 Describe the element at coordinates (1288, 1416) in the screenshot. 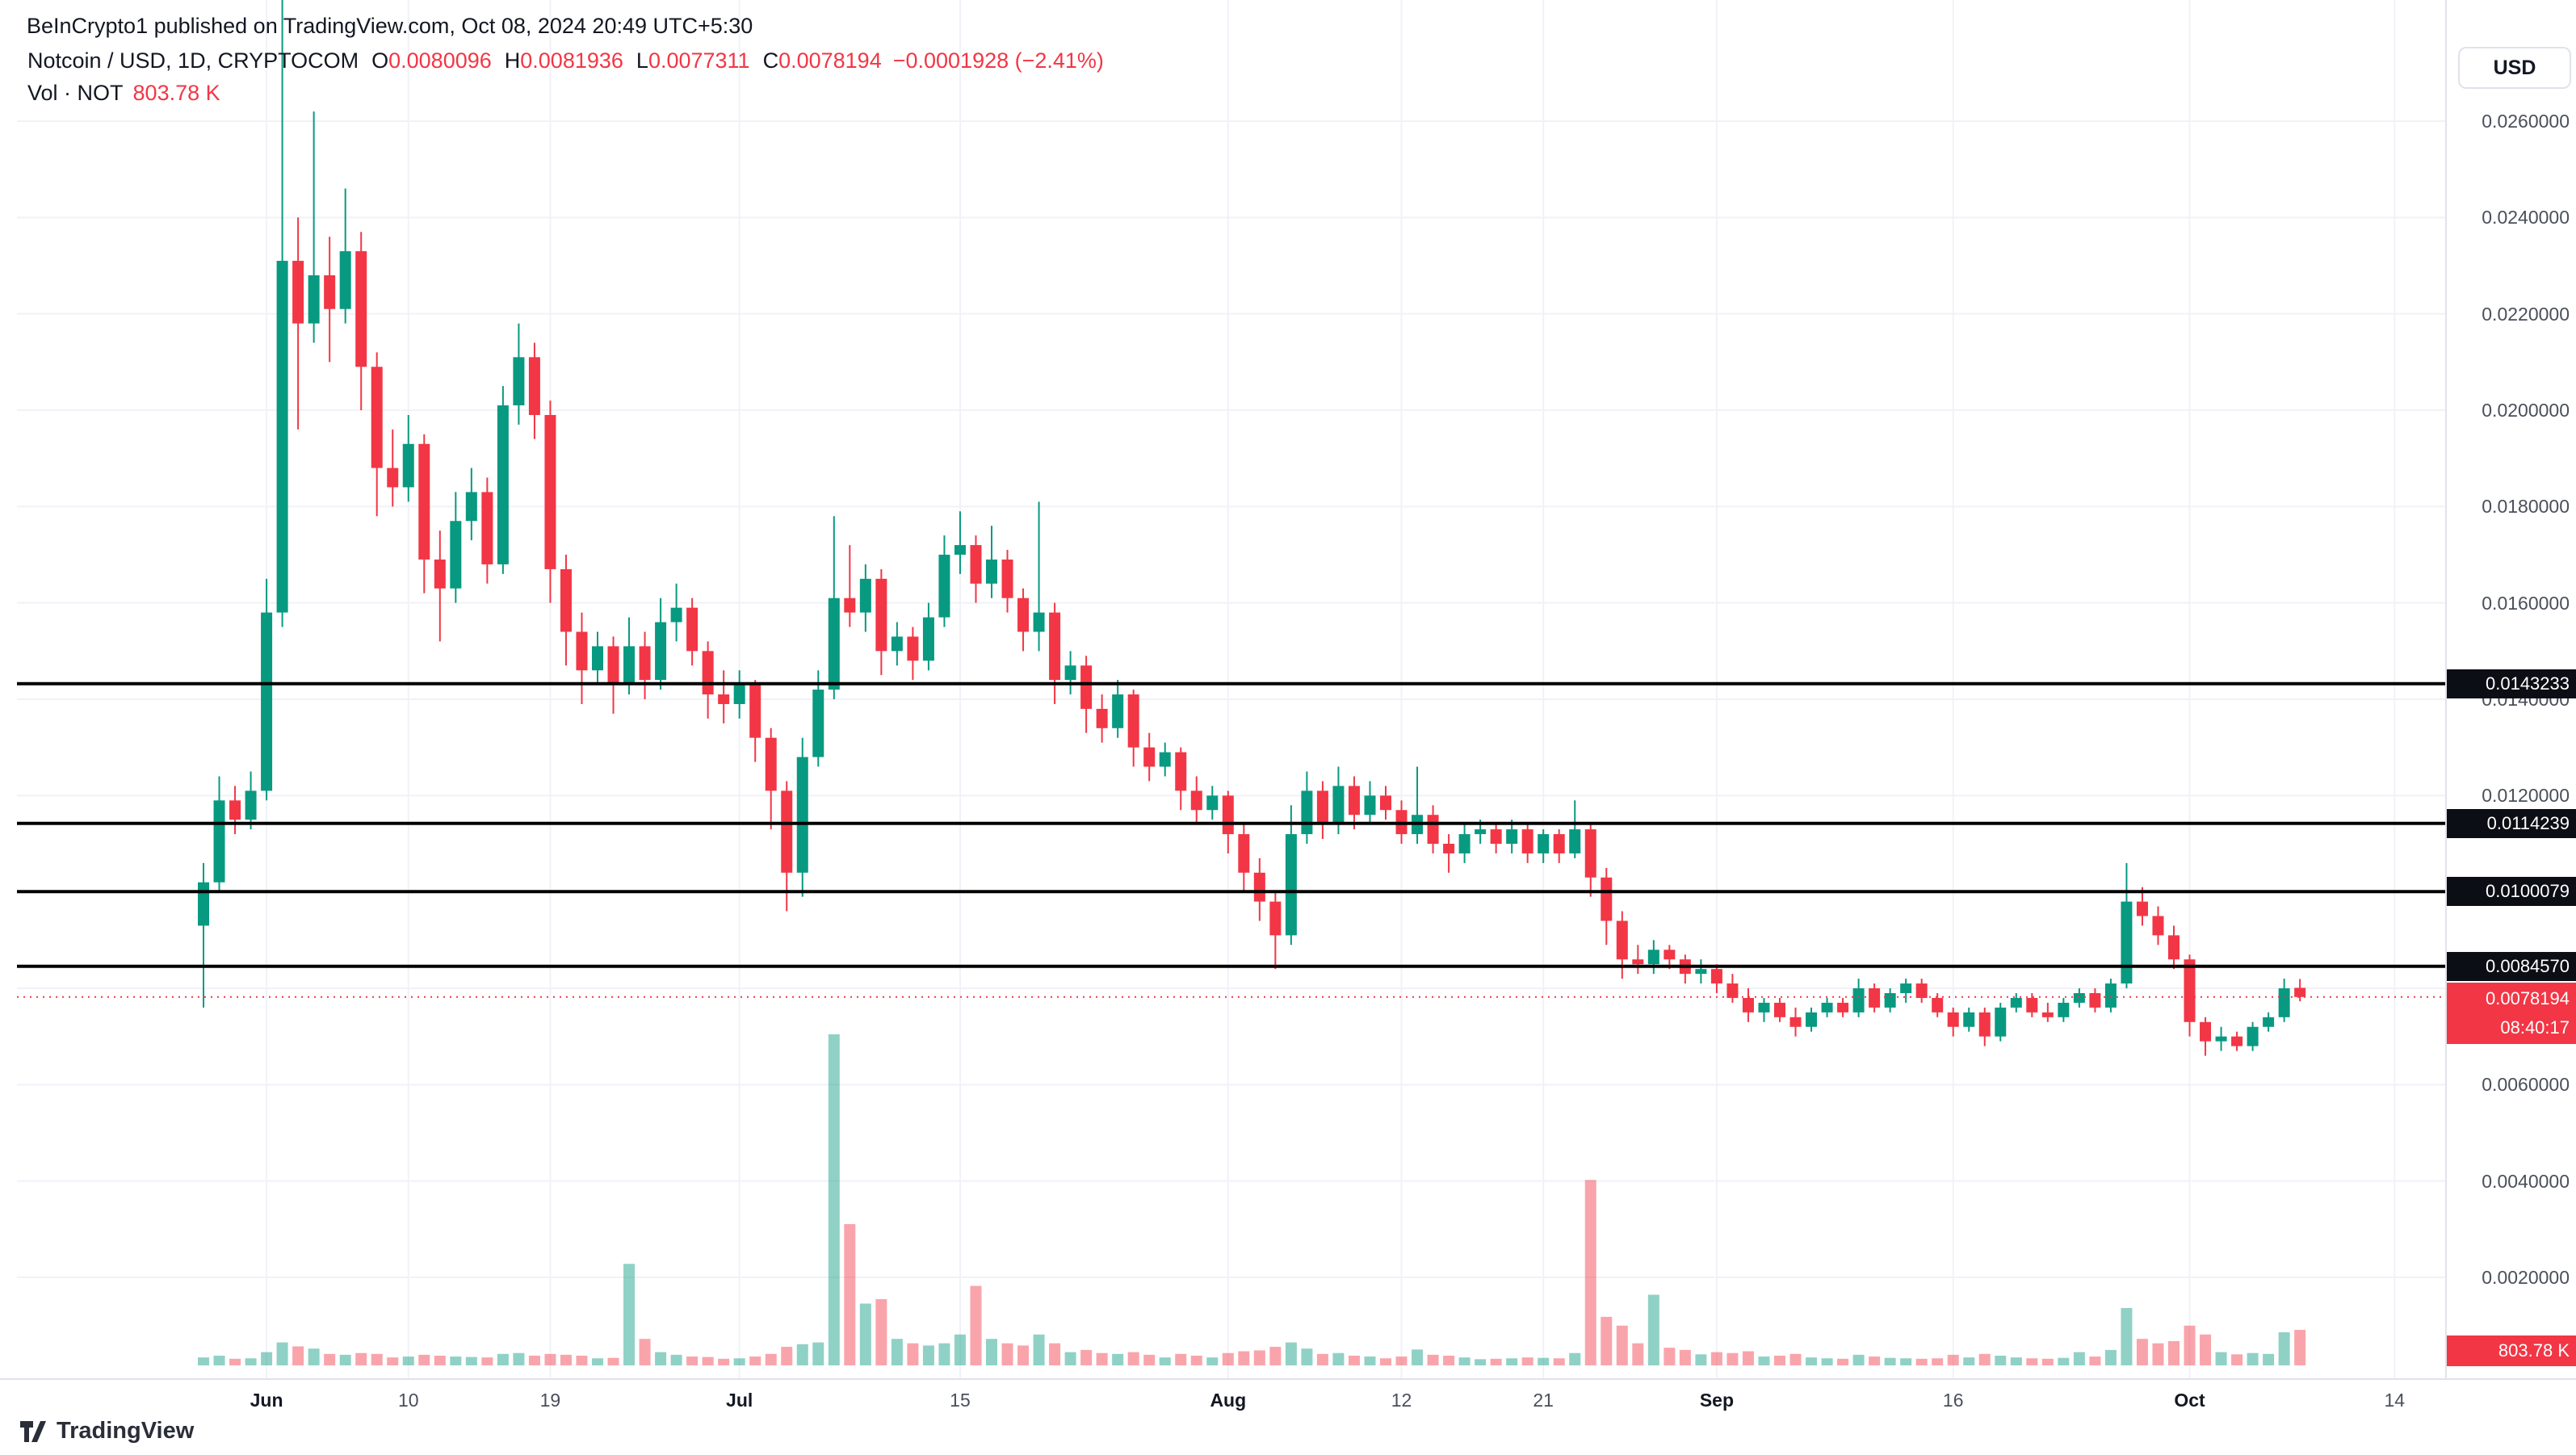

I see `time-axis: Jun 10 19 Jul 15 Aug 12 21 Sep 16 Oct 14` at that location.